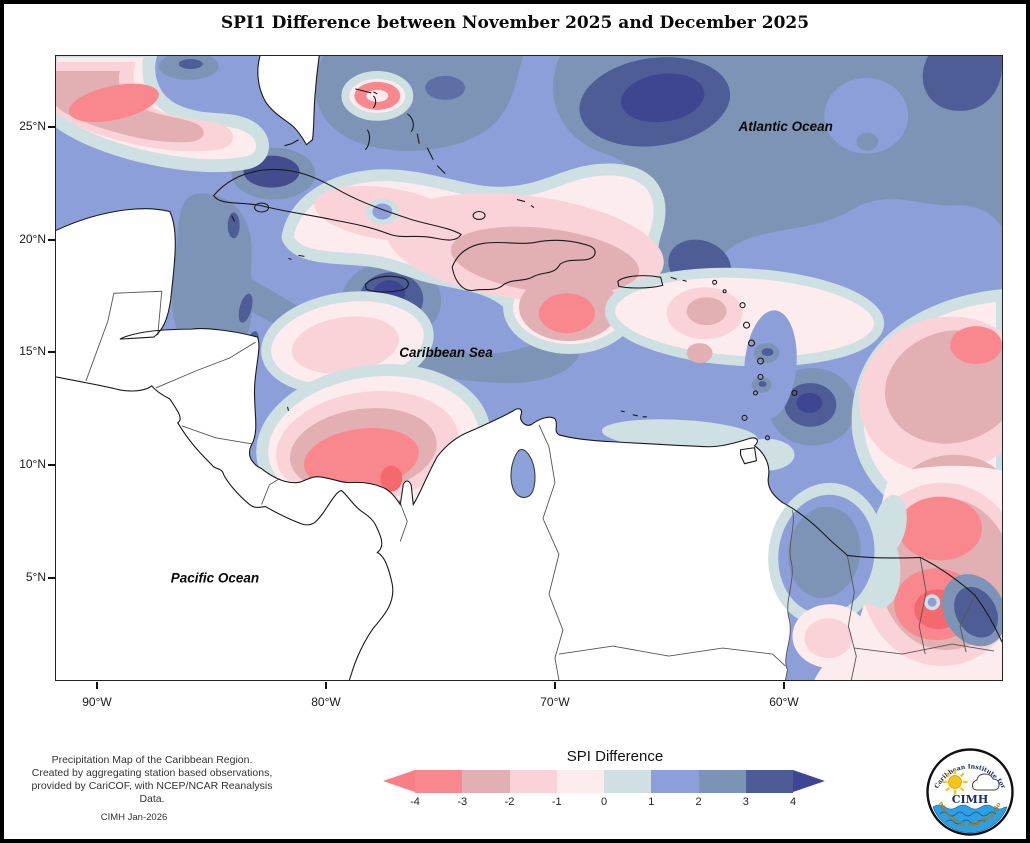  I want to click on colorbar-tick-label: 0, so click(604, 802).